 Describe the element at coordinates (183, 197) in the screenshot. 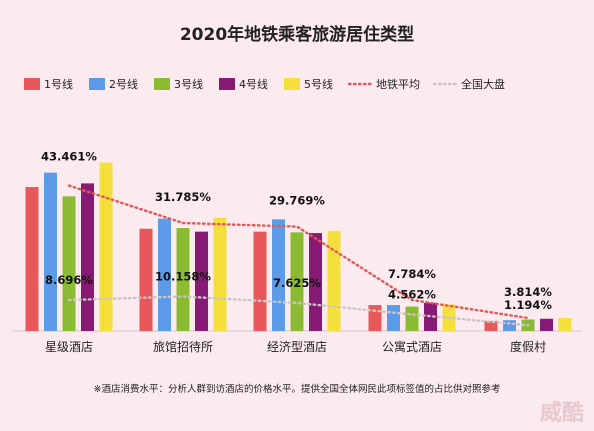

I see `annotation-top-2: 31.785%` at that location.